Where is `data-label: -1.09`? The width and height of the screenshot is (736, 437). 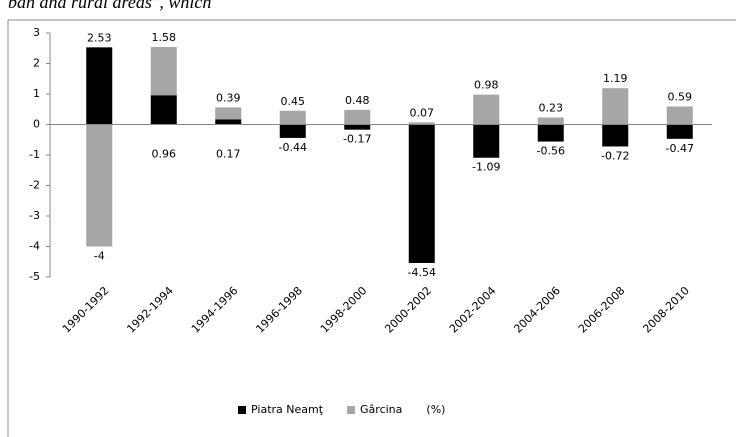 data-label: -1.09 is located at coordinates (486, 167).